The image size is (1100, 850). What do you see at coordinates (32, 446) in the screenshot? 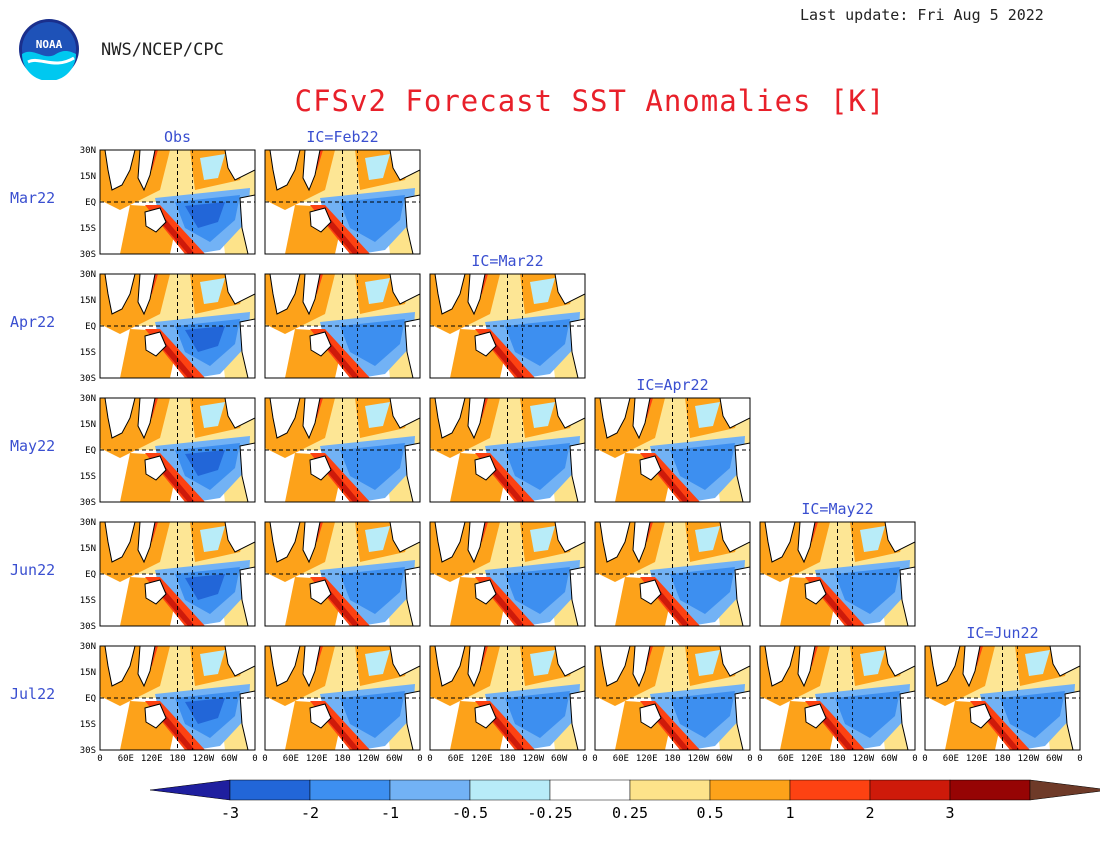
I see `row-label: May22` at bounding box center [32, 446].